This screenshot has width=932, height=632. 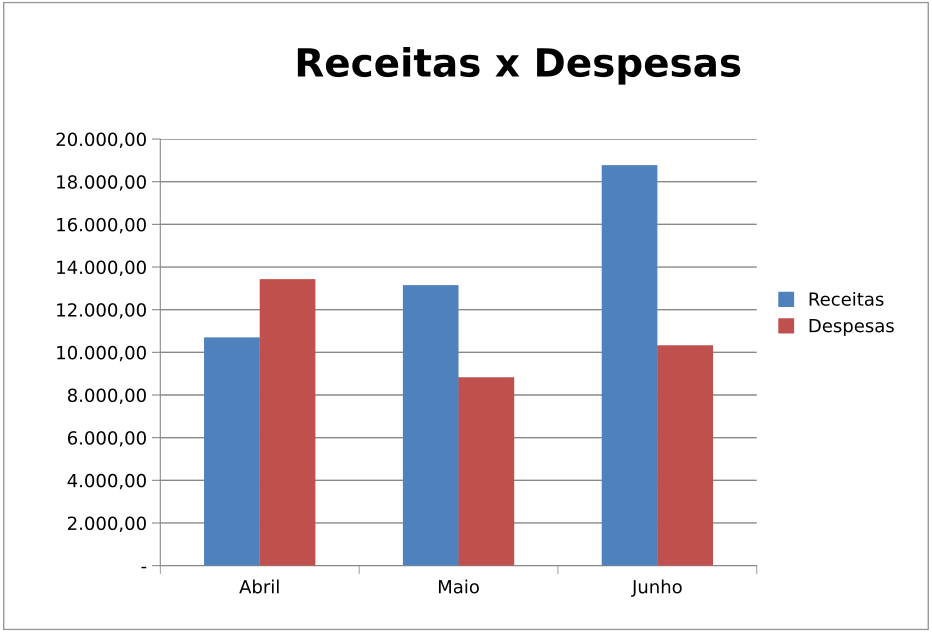 What do you see at coordinates (259, 587) in the screenshot?
I see `x-tick-label: Abril` at bounding box center [259, 587].